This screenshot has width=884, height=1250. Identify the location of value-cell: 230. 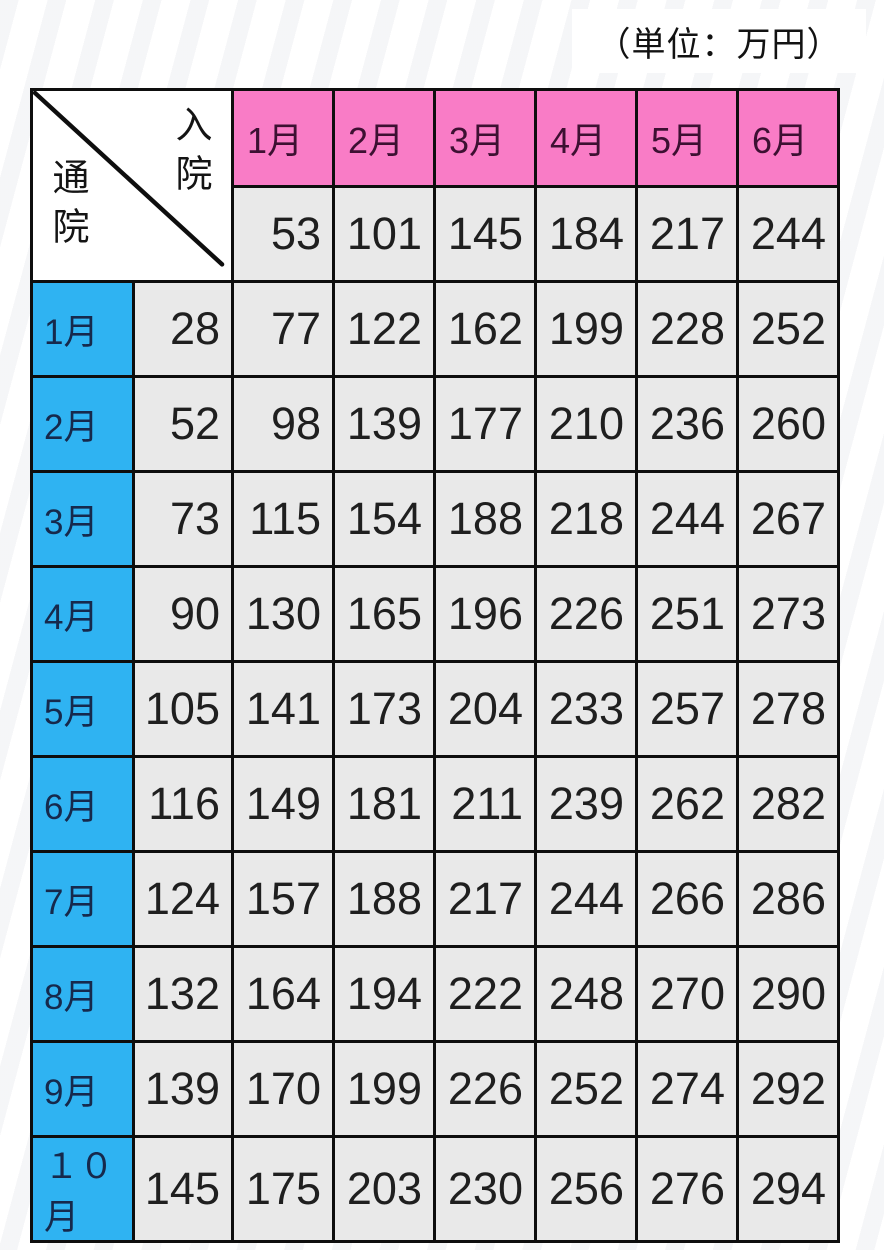
(485, 1189).